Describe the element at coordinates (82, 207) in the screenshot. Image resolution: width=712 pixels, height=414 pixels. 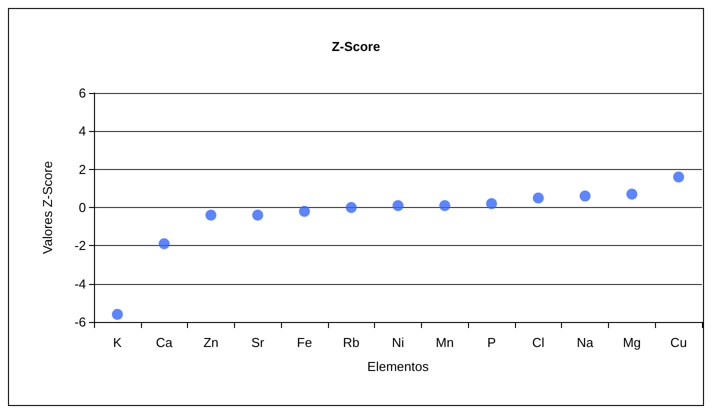
I see `y-tick-label: 0` at that location.